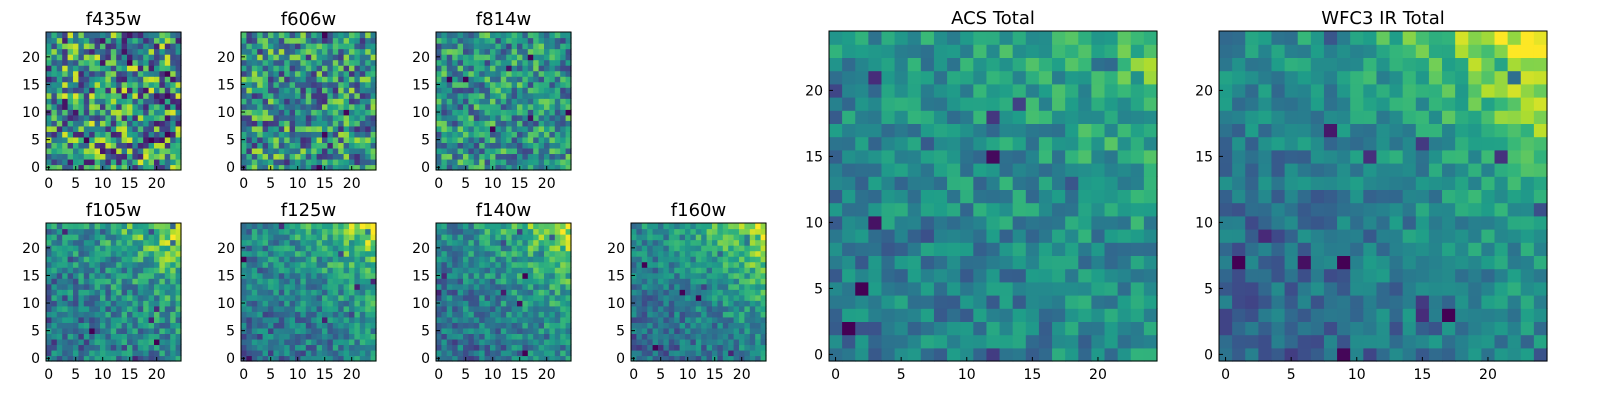  What do you see at coordinates (113, 19) in the screenshot?
I see `panel-title: f435w` at bounding box center [113, 19].